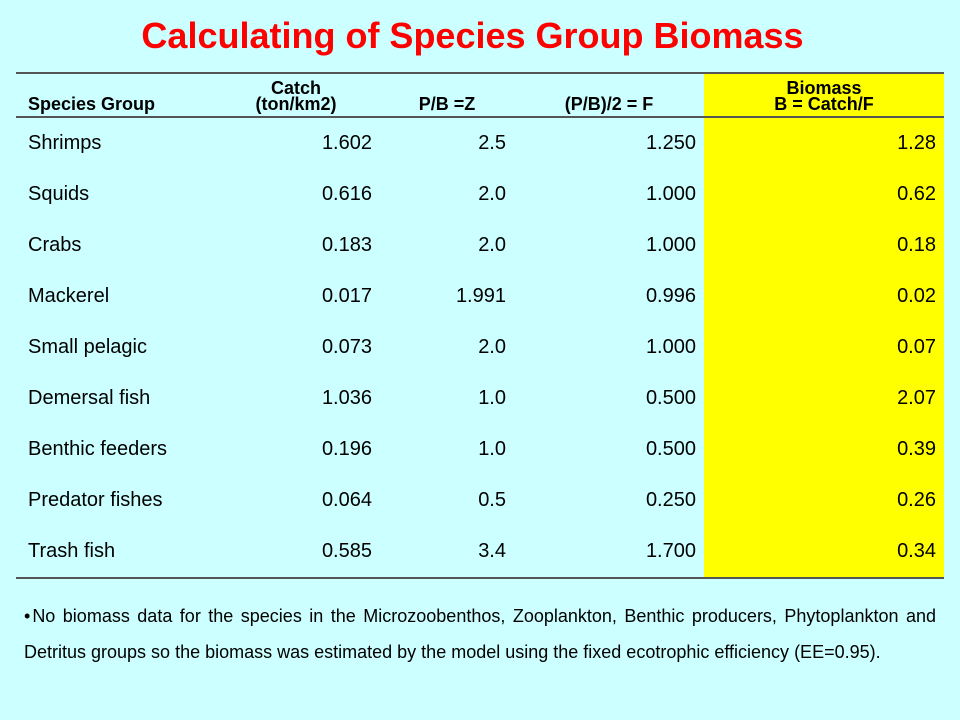 This screenshot has height=720, width=960. I want to click on cell-biomass: 0.18, so click(824, 245).